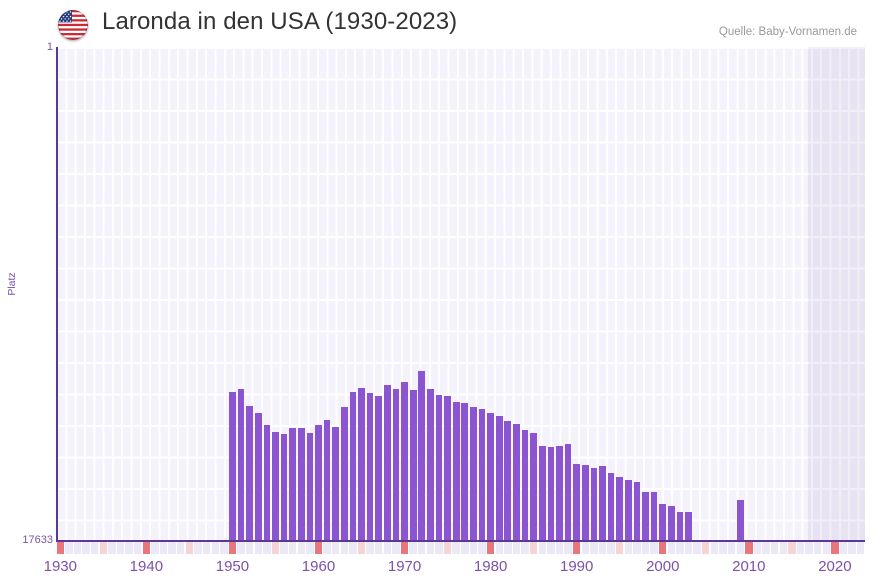 Image resolution: width=873 pixels, height=587 pixels. What do you see at coordinates (533, 487) in the screenshot?
I see `bar-1985` at bounding box center [533, 487].